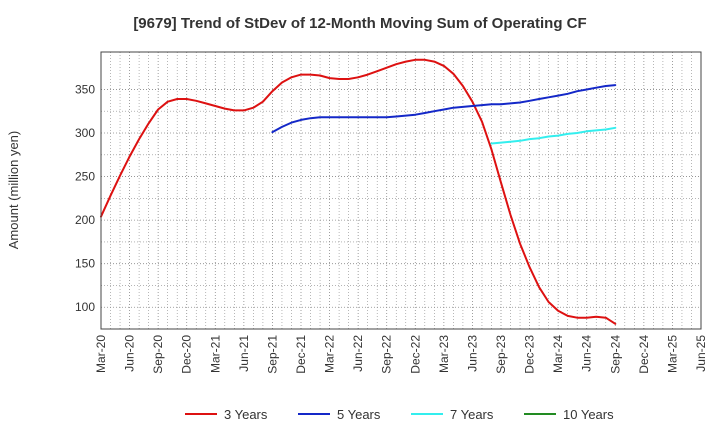  I want to click on y-axis-label: Amount (million yen), so click(13, 190).